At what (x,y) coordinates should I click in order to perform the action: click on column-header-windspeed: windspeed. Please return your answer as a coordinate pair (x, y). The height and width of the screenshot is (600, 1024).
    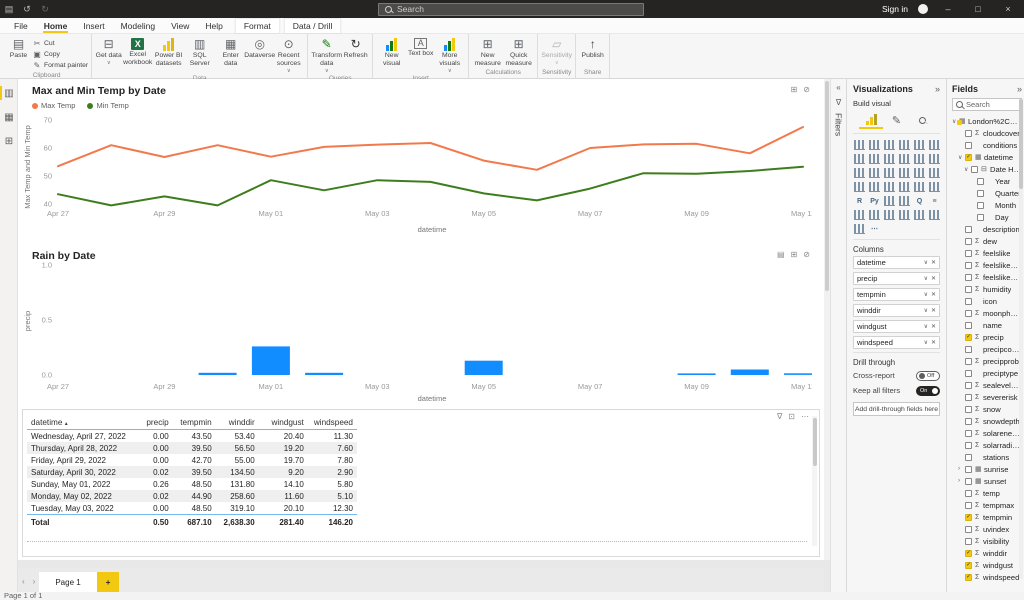
    Looking at the image, I should click on (332, 423).